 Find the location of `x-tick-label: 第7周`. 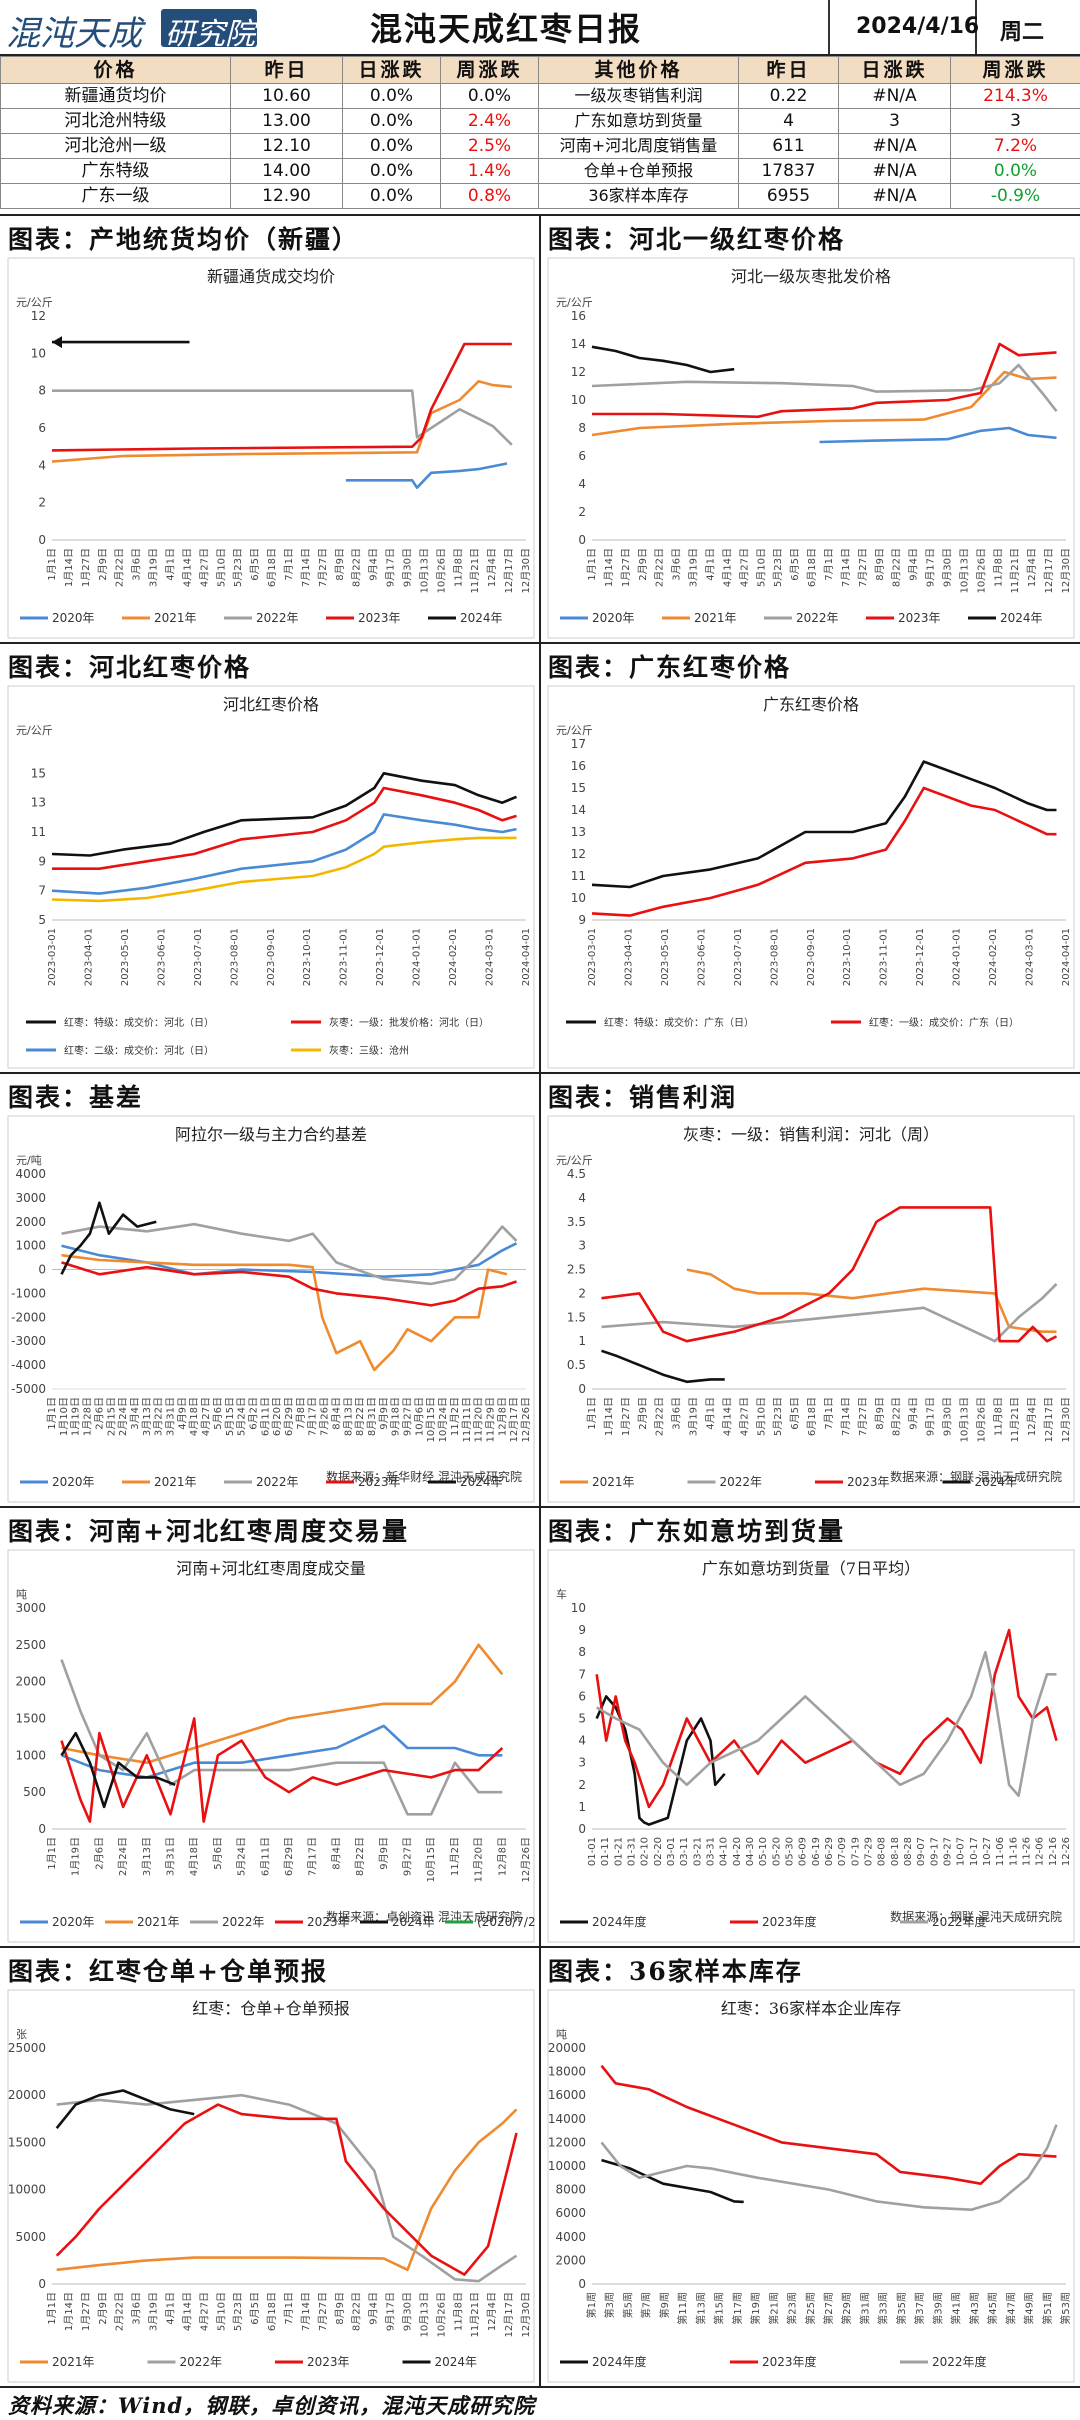

x-tick-label: 第7周 is located at coordinates (646, 2305).